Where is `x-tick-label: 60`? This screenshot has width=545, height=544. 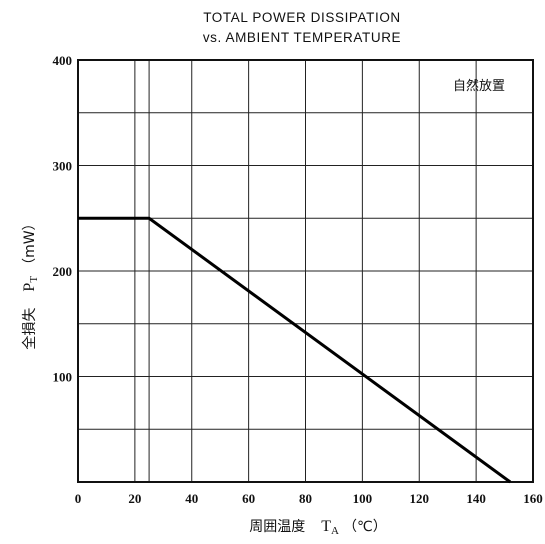
x-tick-label: 60 is located at coordinates (248, 498).